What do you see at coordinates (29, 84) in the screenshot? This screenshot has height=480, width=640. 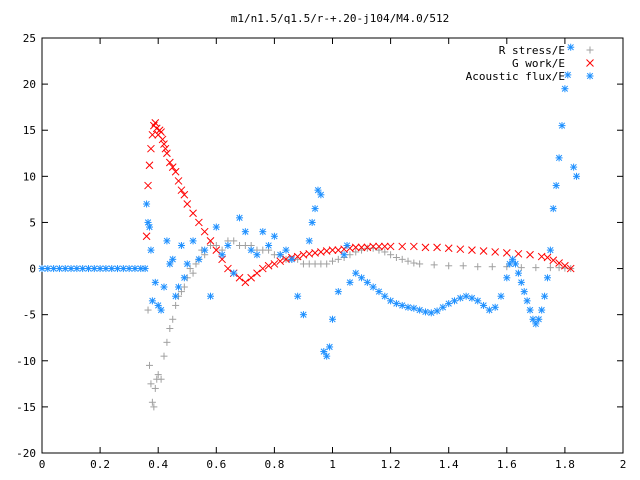 I see `y-tick-label: 20` at bounding box center [29, 84].